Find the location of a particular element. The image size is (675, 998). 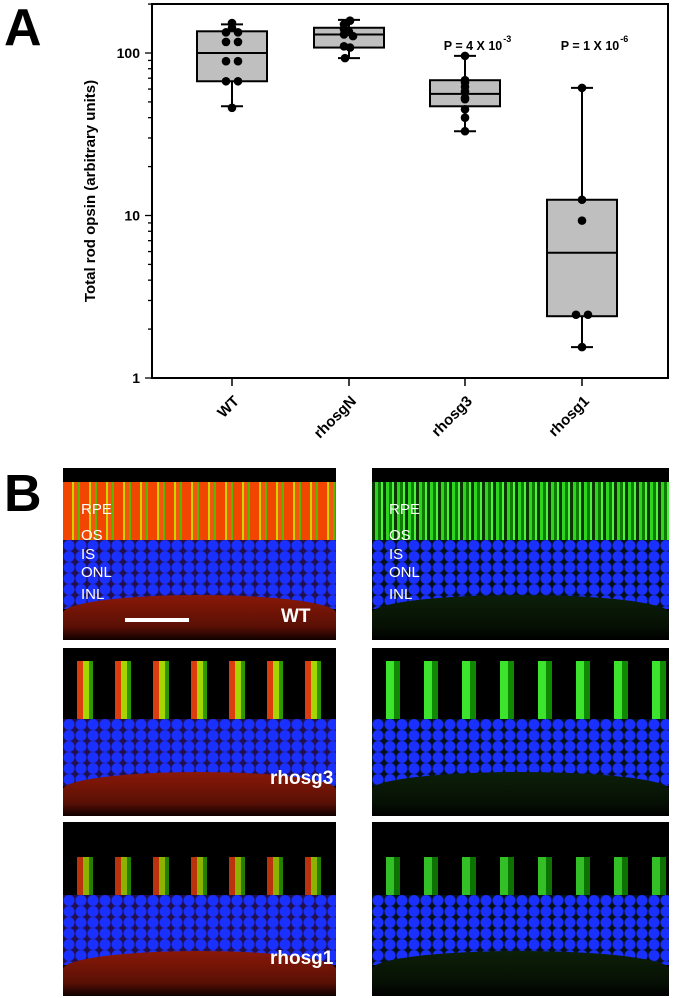

micrograph-WT-merge: RPE OS IS ONL INL WT is located at coordinates (199, 554).